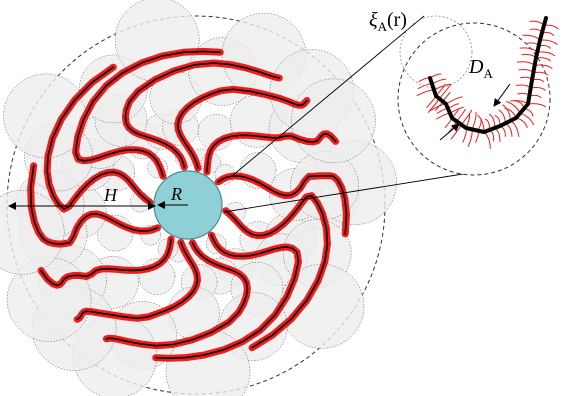 The height and width of the screenshot is (396, 569). What do you see at coordinates (436, 52) in the screenshot?
I see `zoom-blob-outline` at bounding box center [436, 52].